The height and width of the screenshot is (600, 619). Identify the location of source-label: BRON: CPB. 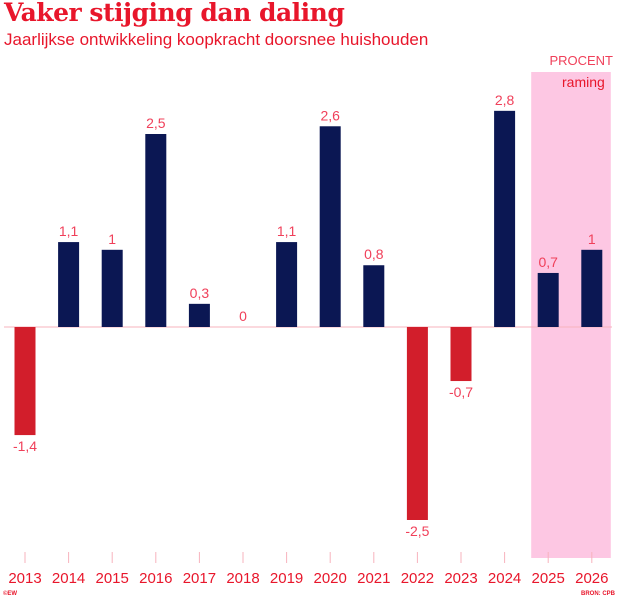
(598, 594).